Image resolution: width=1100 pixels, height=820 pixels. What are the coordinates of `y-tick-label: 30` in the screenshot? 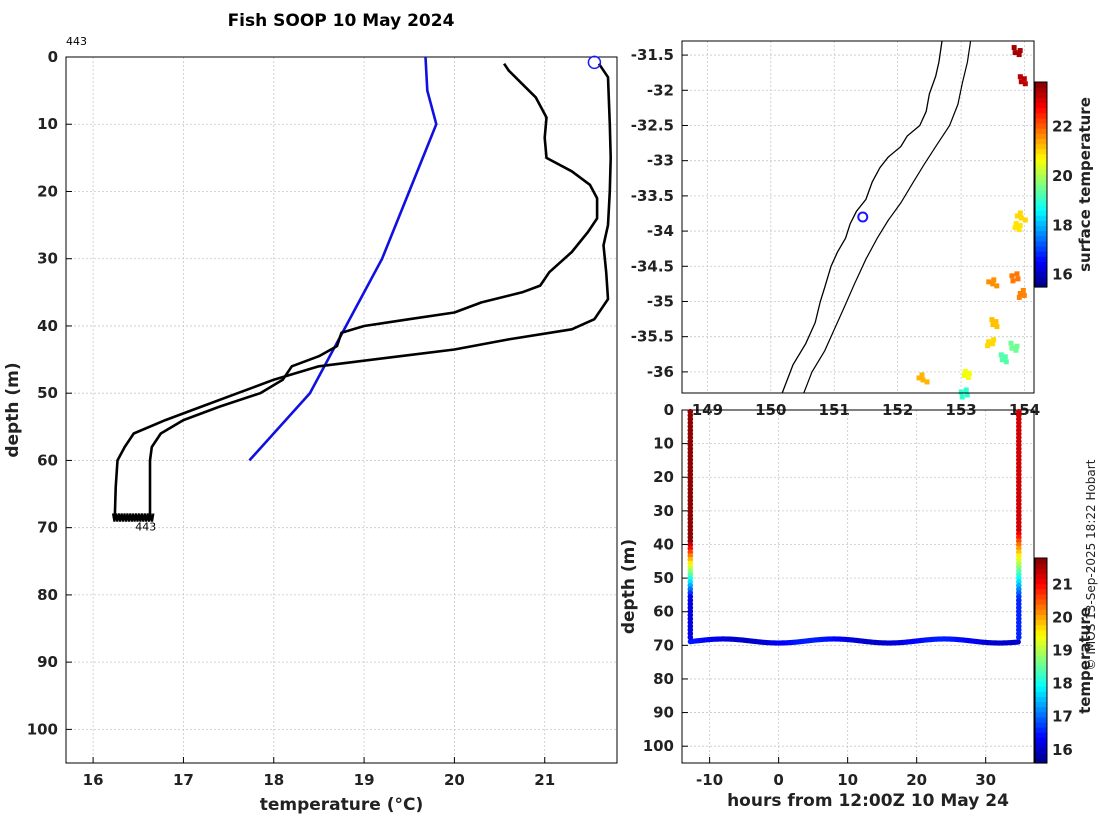 It's located at (47, 259).